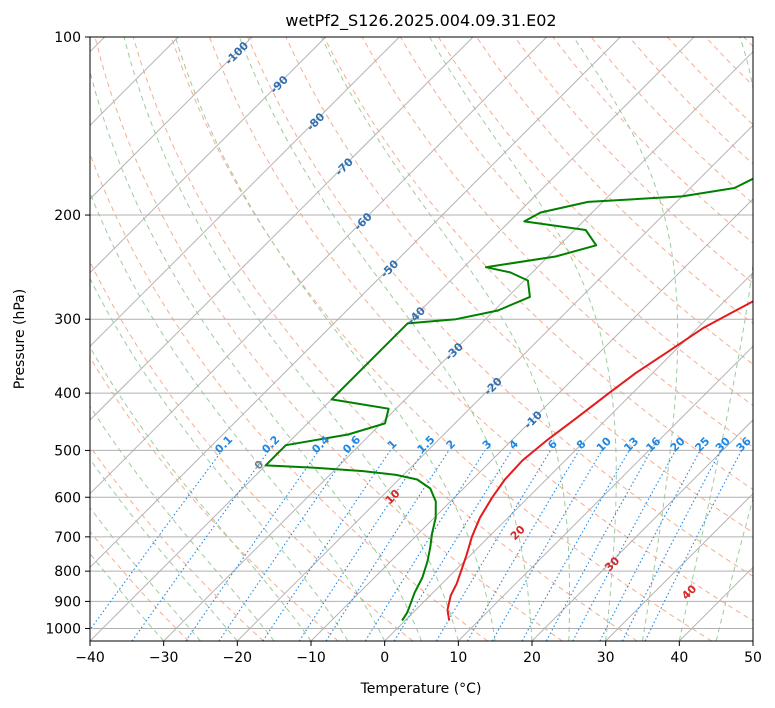 The width and height of the screenshot is (775, 708). What do you see at coordinates (753, 658) in the screenshot?
I see `x-tick-label: 50` at bounding box center [753, 658].